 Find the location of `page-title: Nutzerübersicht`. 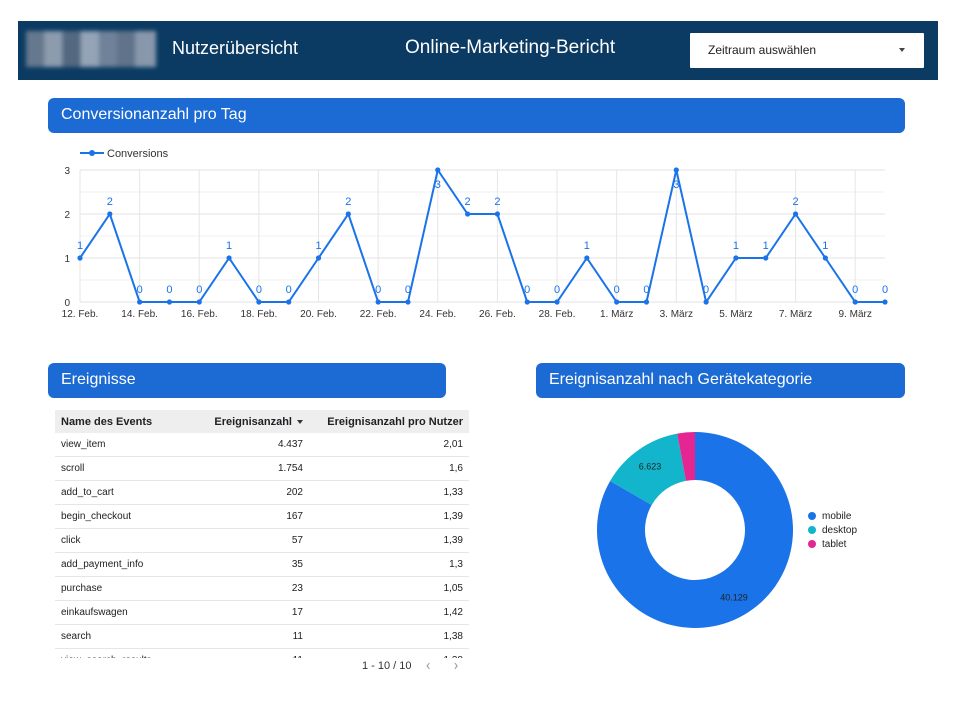

page-title: Nutzerübersicht is located at coordinates (235, 48).